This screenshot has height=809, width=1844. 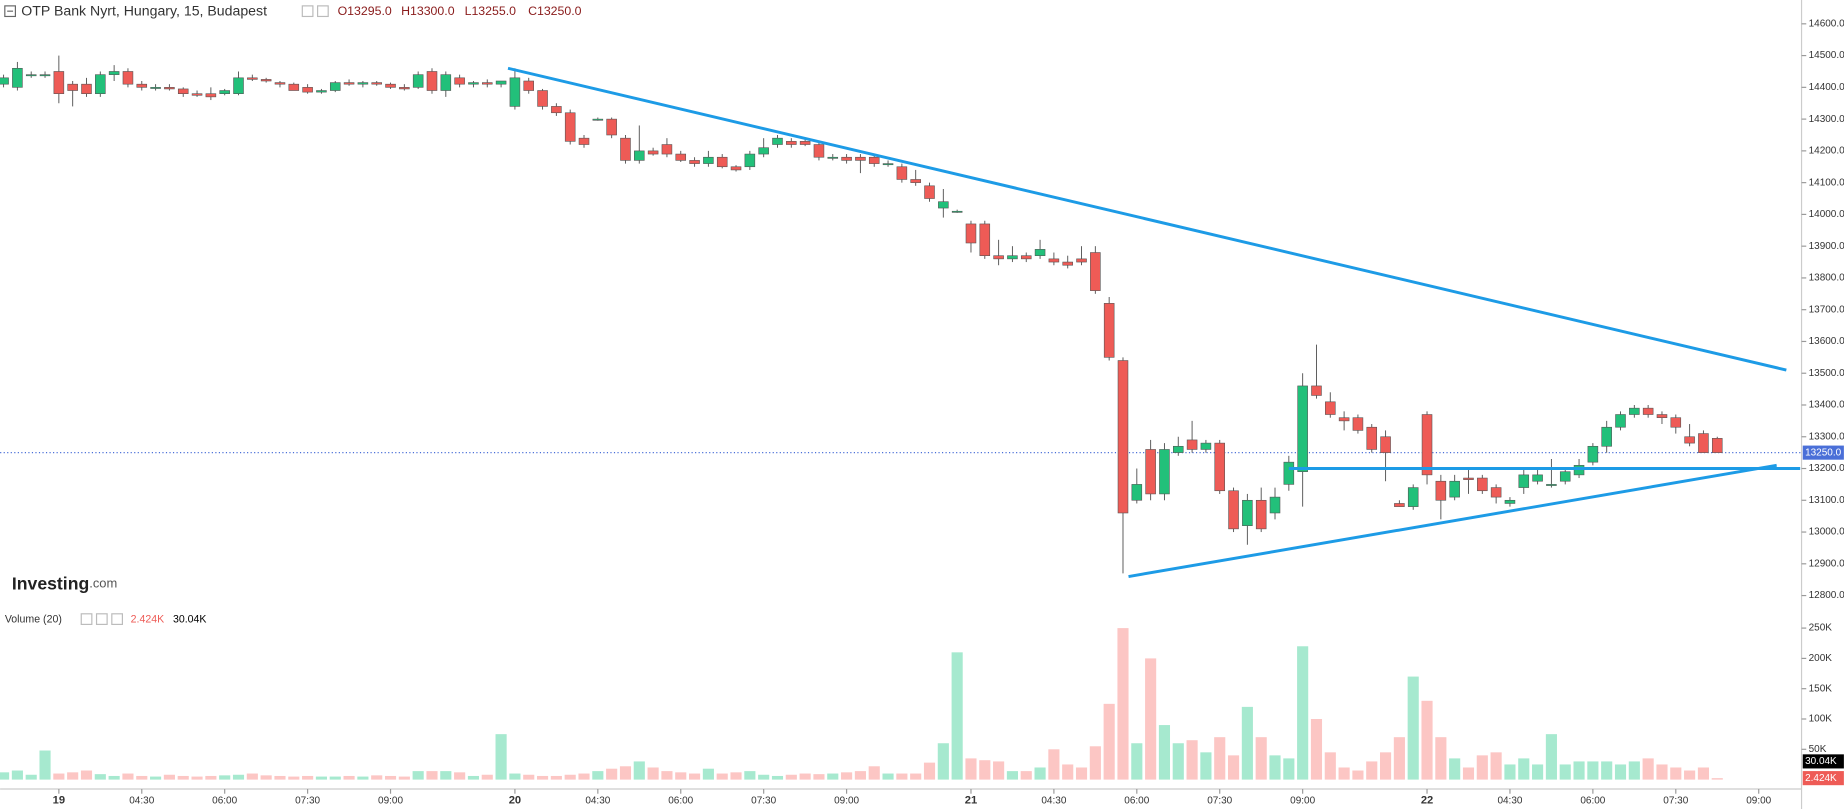 What do you see at coordinates (1826, 278) in the screenshot?
I see `y-tick-label: 13800.0` at bounding box center [1826, 278].